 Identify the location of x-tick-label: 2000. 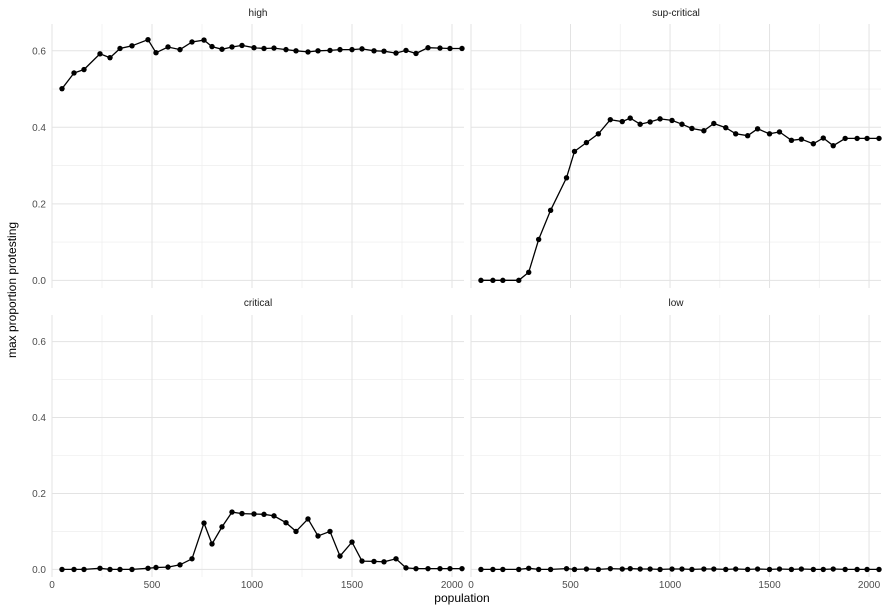
(869, 585).